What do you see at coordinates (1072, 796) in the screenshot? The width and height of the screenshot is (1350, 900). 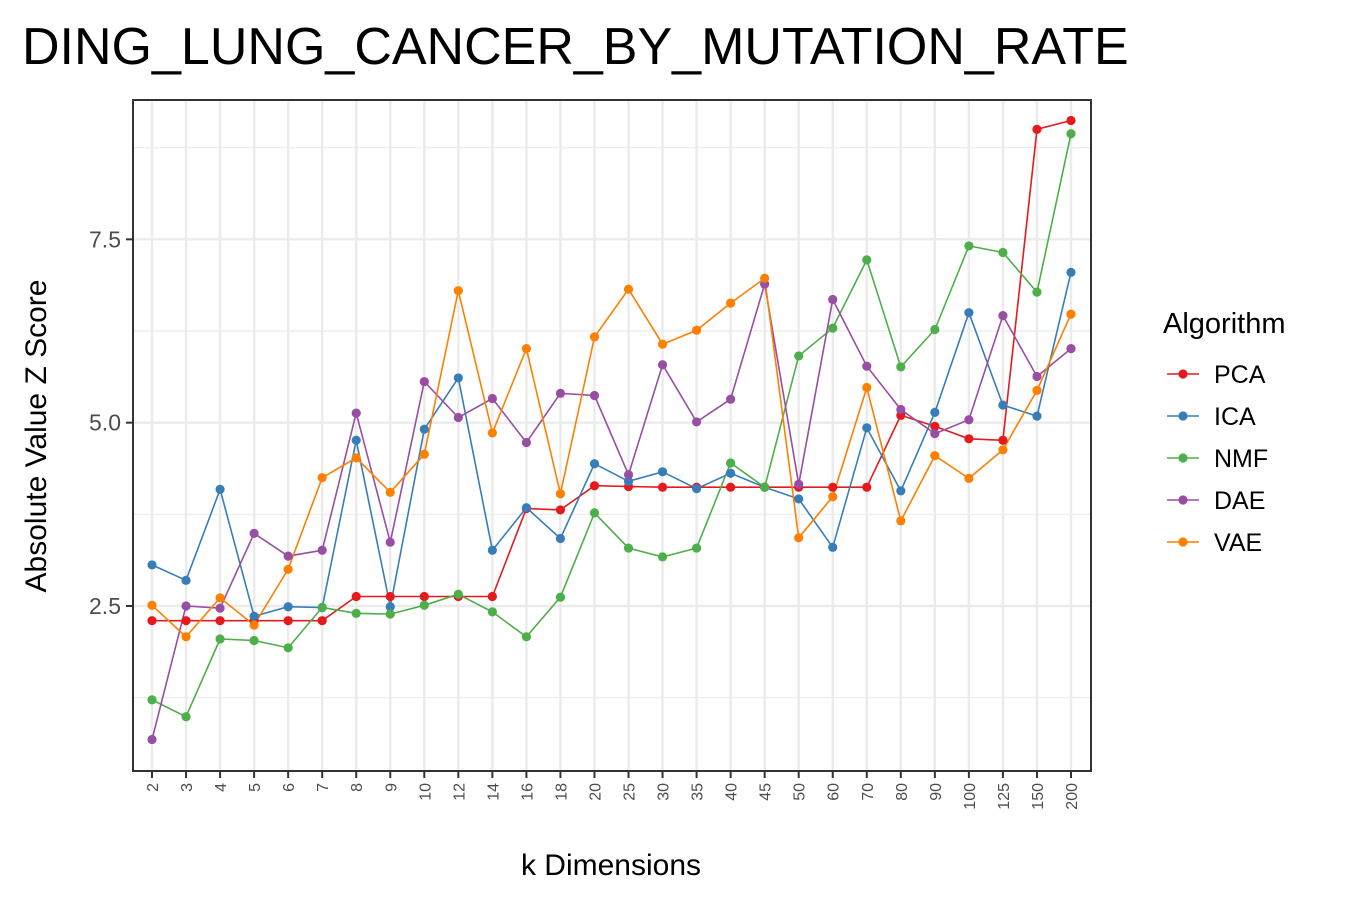 I see `x-tick-label: 200` at bounding box center [1072, 796].